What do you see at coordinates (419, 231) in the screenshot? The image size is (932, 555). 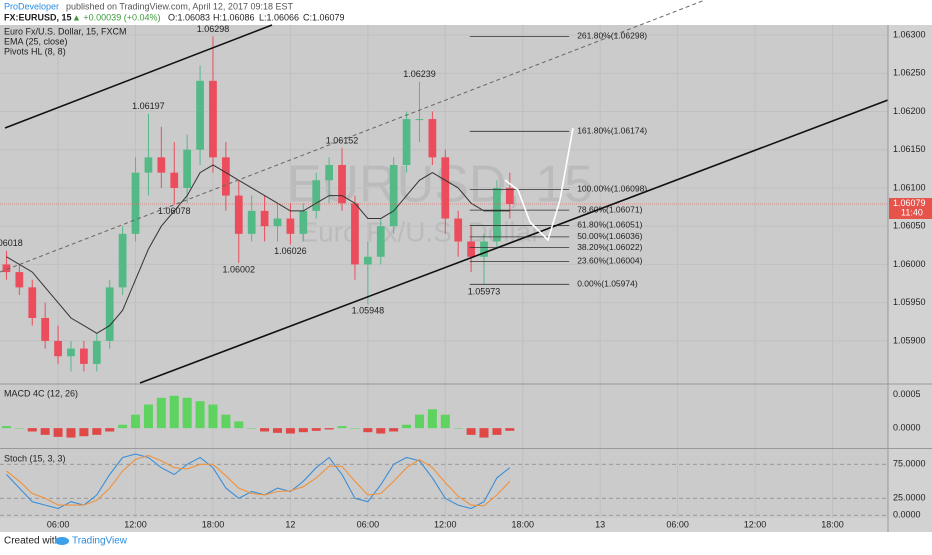 I see `watermark-name: Euro Fx/U.S. Dollar` at bounding box center [419, 231].